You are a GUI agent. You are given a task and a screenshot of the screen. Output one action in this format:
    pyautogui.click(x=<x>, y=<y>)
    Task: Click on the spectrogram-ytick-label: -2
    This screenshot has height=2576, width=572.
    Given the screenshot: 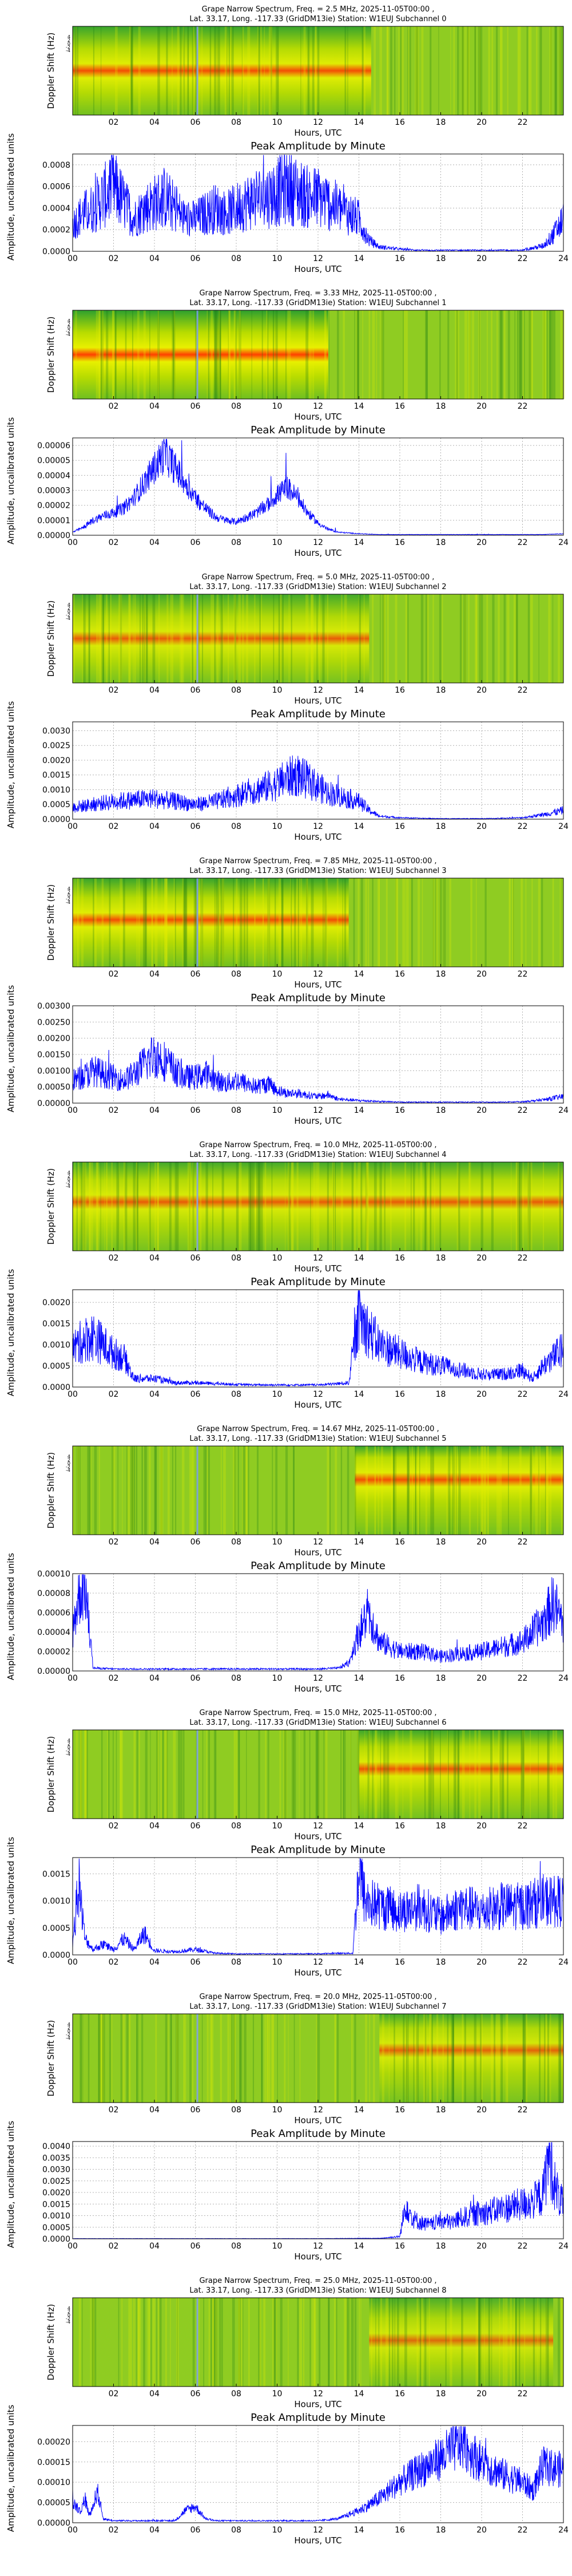 What is the action you would take?
    pyautogui.click(x=68, y=2318)
    